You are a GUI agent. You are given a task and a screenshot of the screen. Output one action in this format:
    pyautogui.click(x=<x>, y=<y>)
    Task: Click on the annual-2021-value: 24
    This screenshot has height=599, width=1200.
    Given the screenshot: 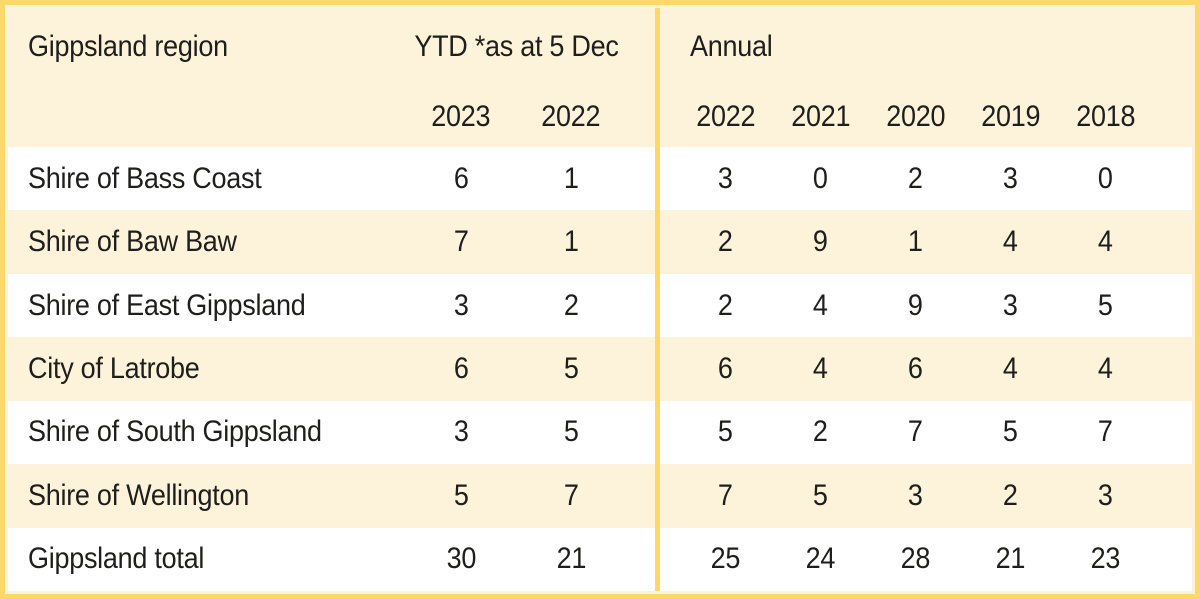 What is the action you would take?
    pyautogui.click(x=820, y=559)
    